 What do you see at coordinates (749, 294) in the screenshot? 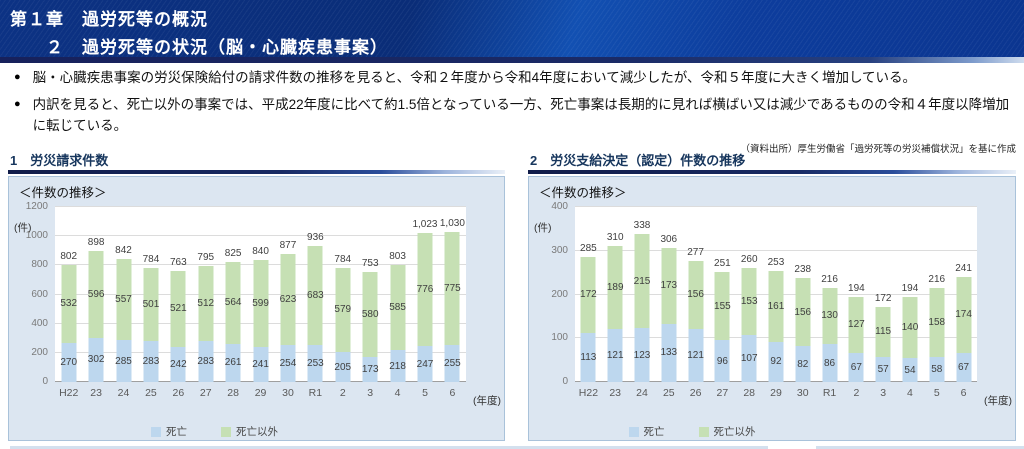
I see `bar-column: 260 153 107` at bounding box center [749, 294].